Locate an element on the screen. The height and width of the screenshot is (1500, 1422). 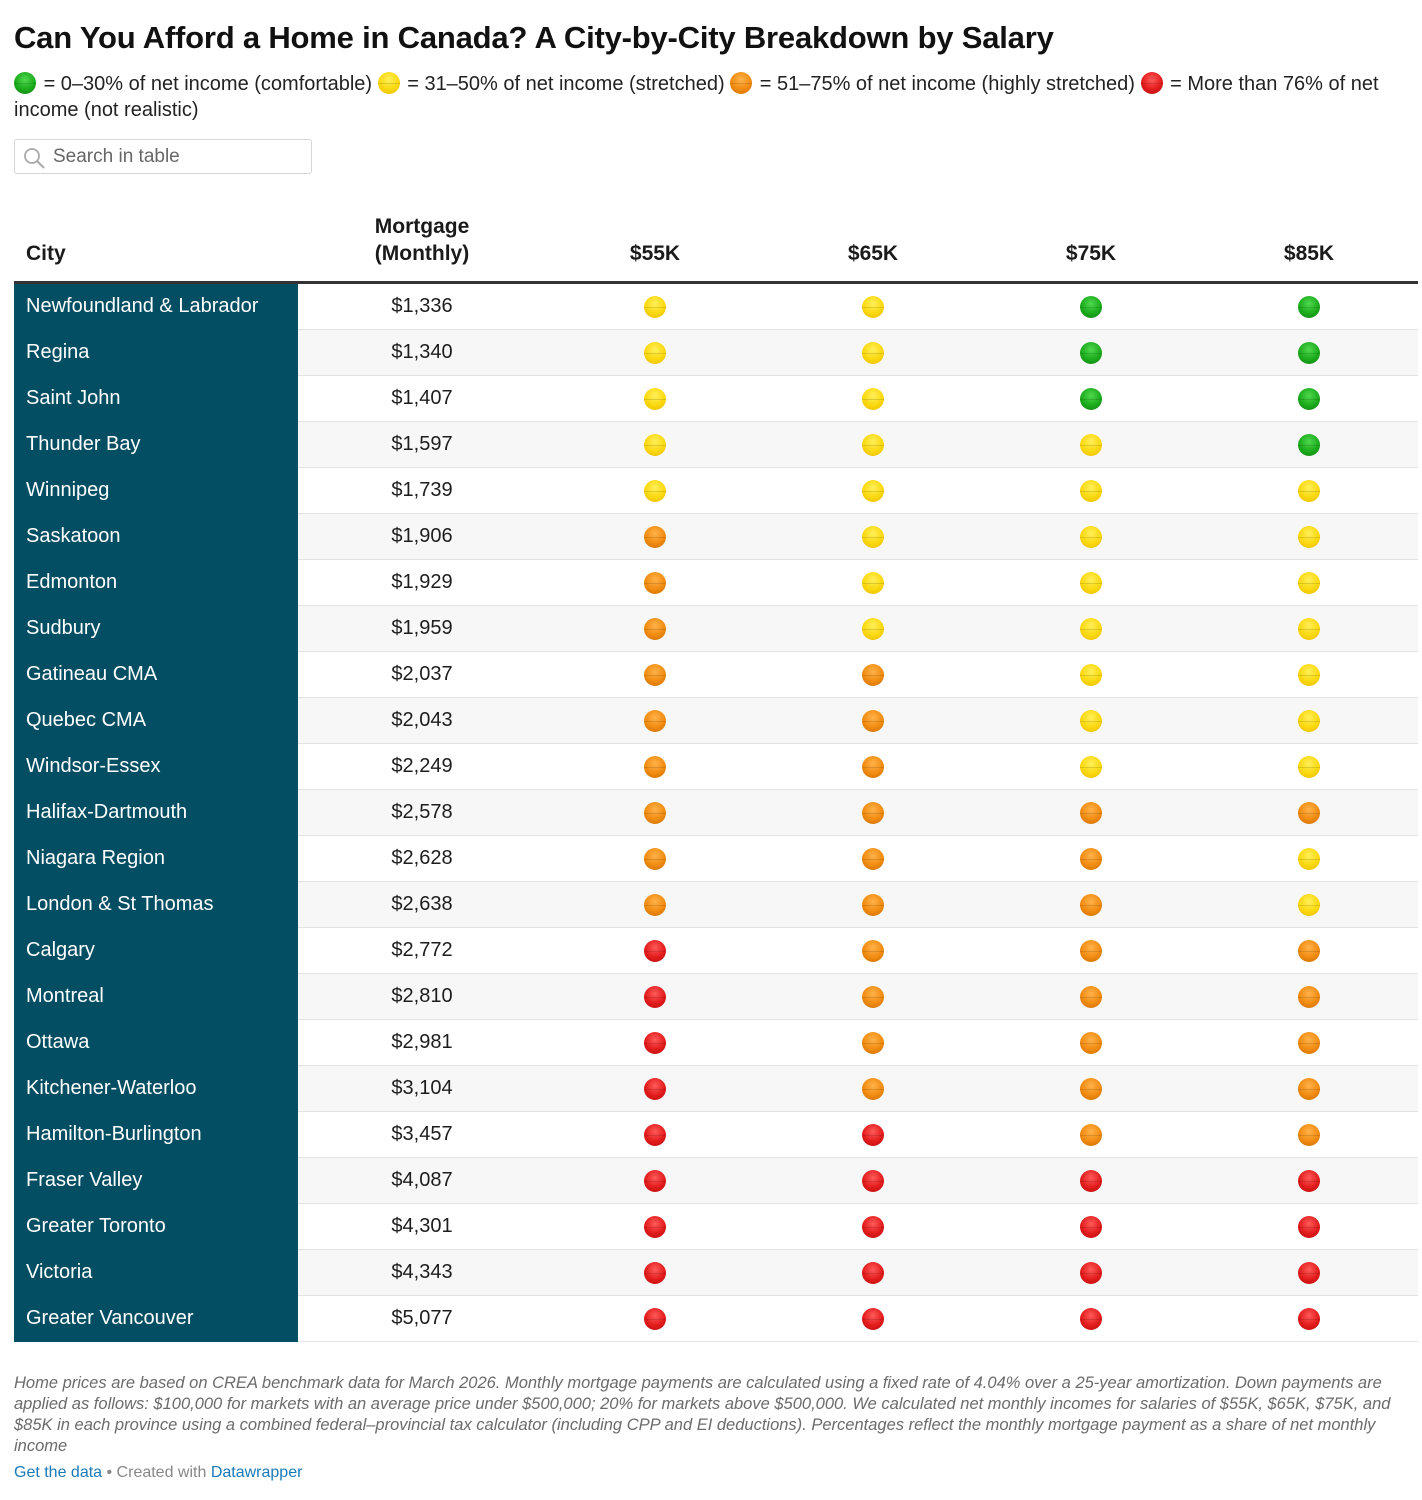
mortgage-cell: $1,336 is located at coordinates (422, 306).